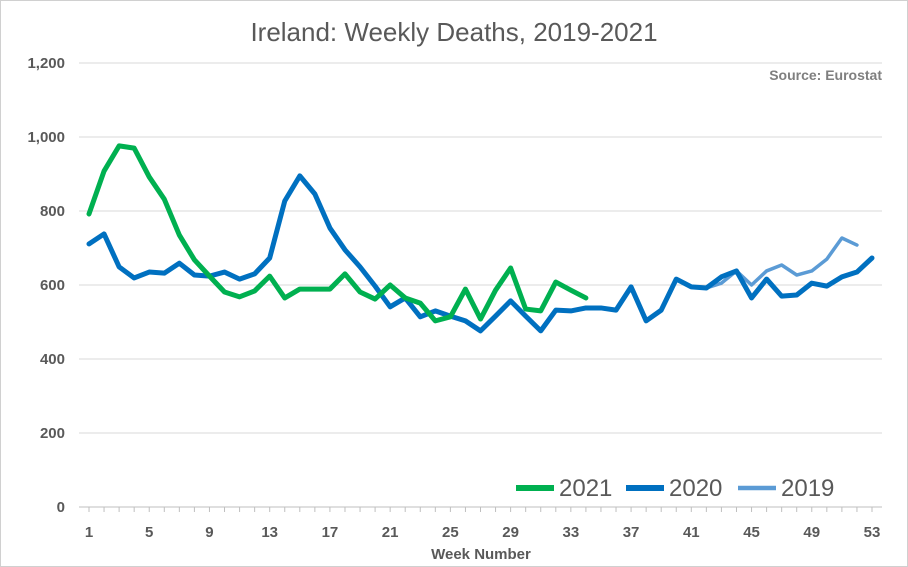 This screenshot has height=567, width=908. I want to click on x-tick-label: 33, so click(571, 532).